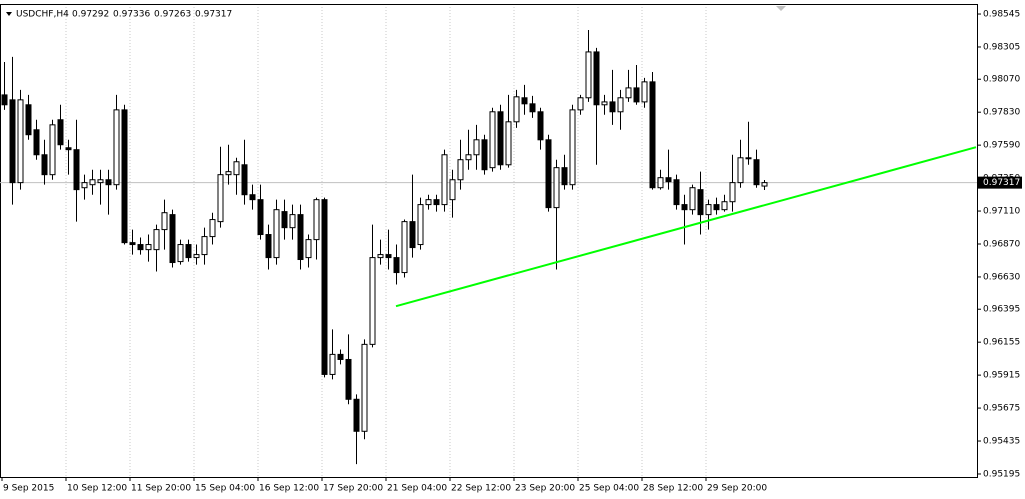 This screenshot has height=499, width=1025. Describe the element at coordinates (225, 489) in the screenshot. I see `x-tick-label: 15 Sep 04:00` at that location.